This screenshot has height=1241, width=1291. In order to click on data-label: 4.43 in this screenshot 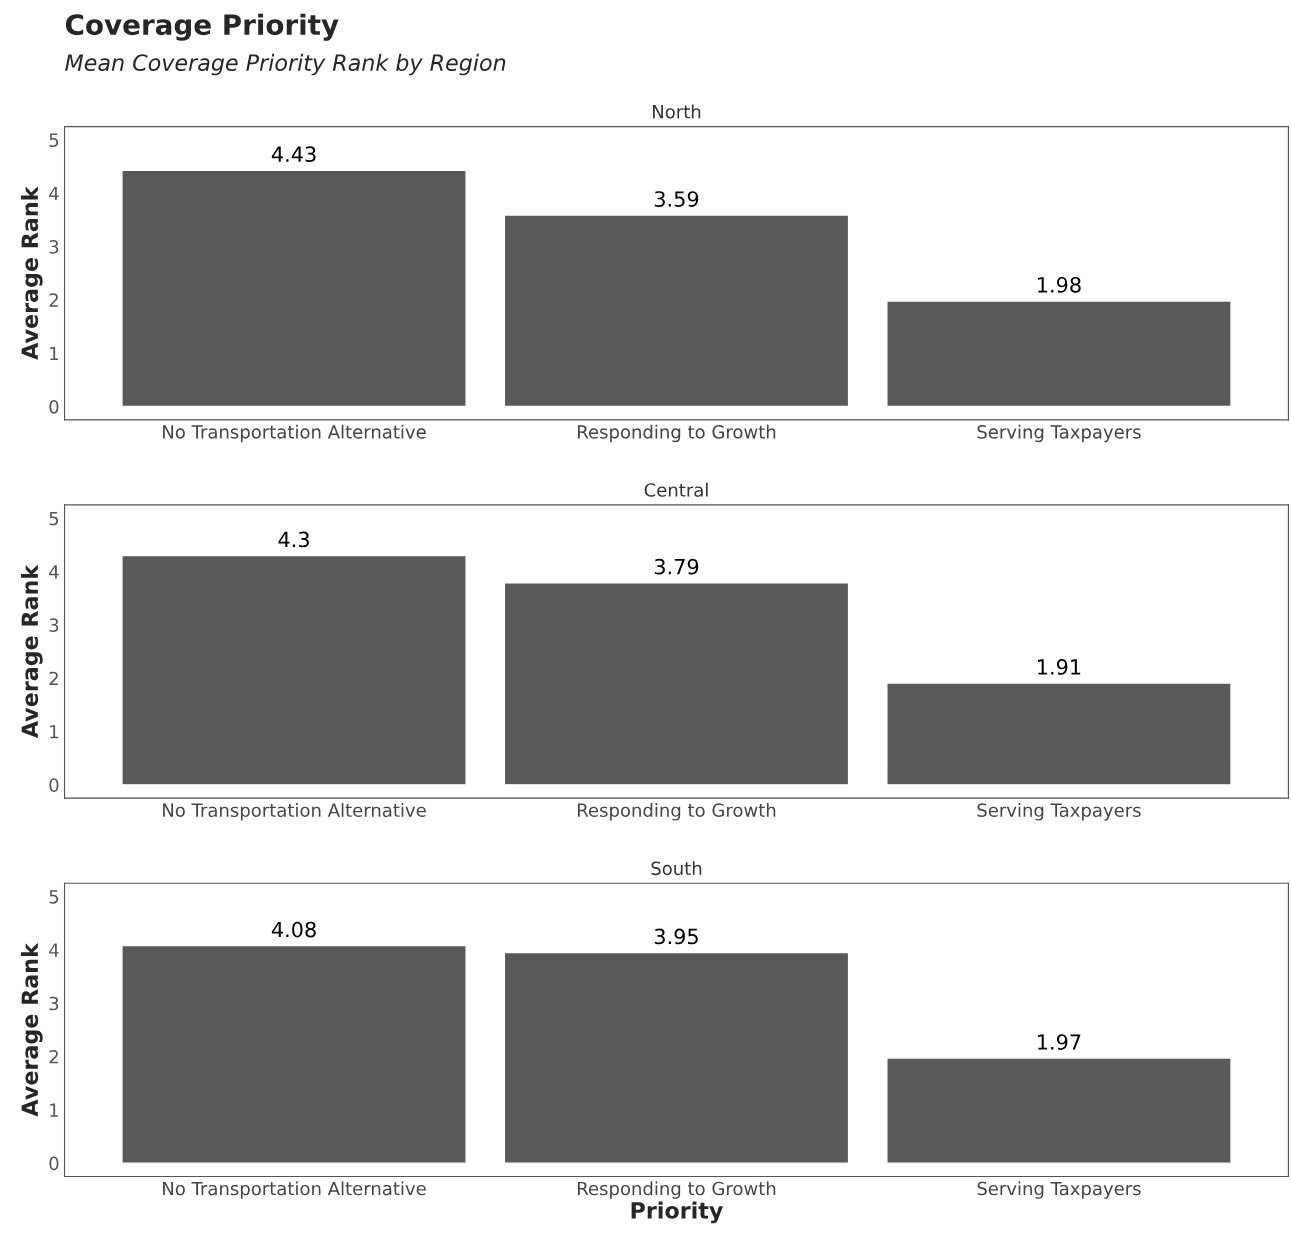, I will do `click(293, 154)`.